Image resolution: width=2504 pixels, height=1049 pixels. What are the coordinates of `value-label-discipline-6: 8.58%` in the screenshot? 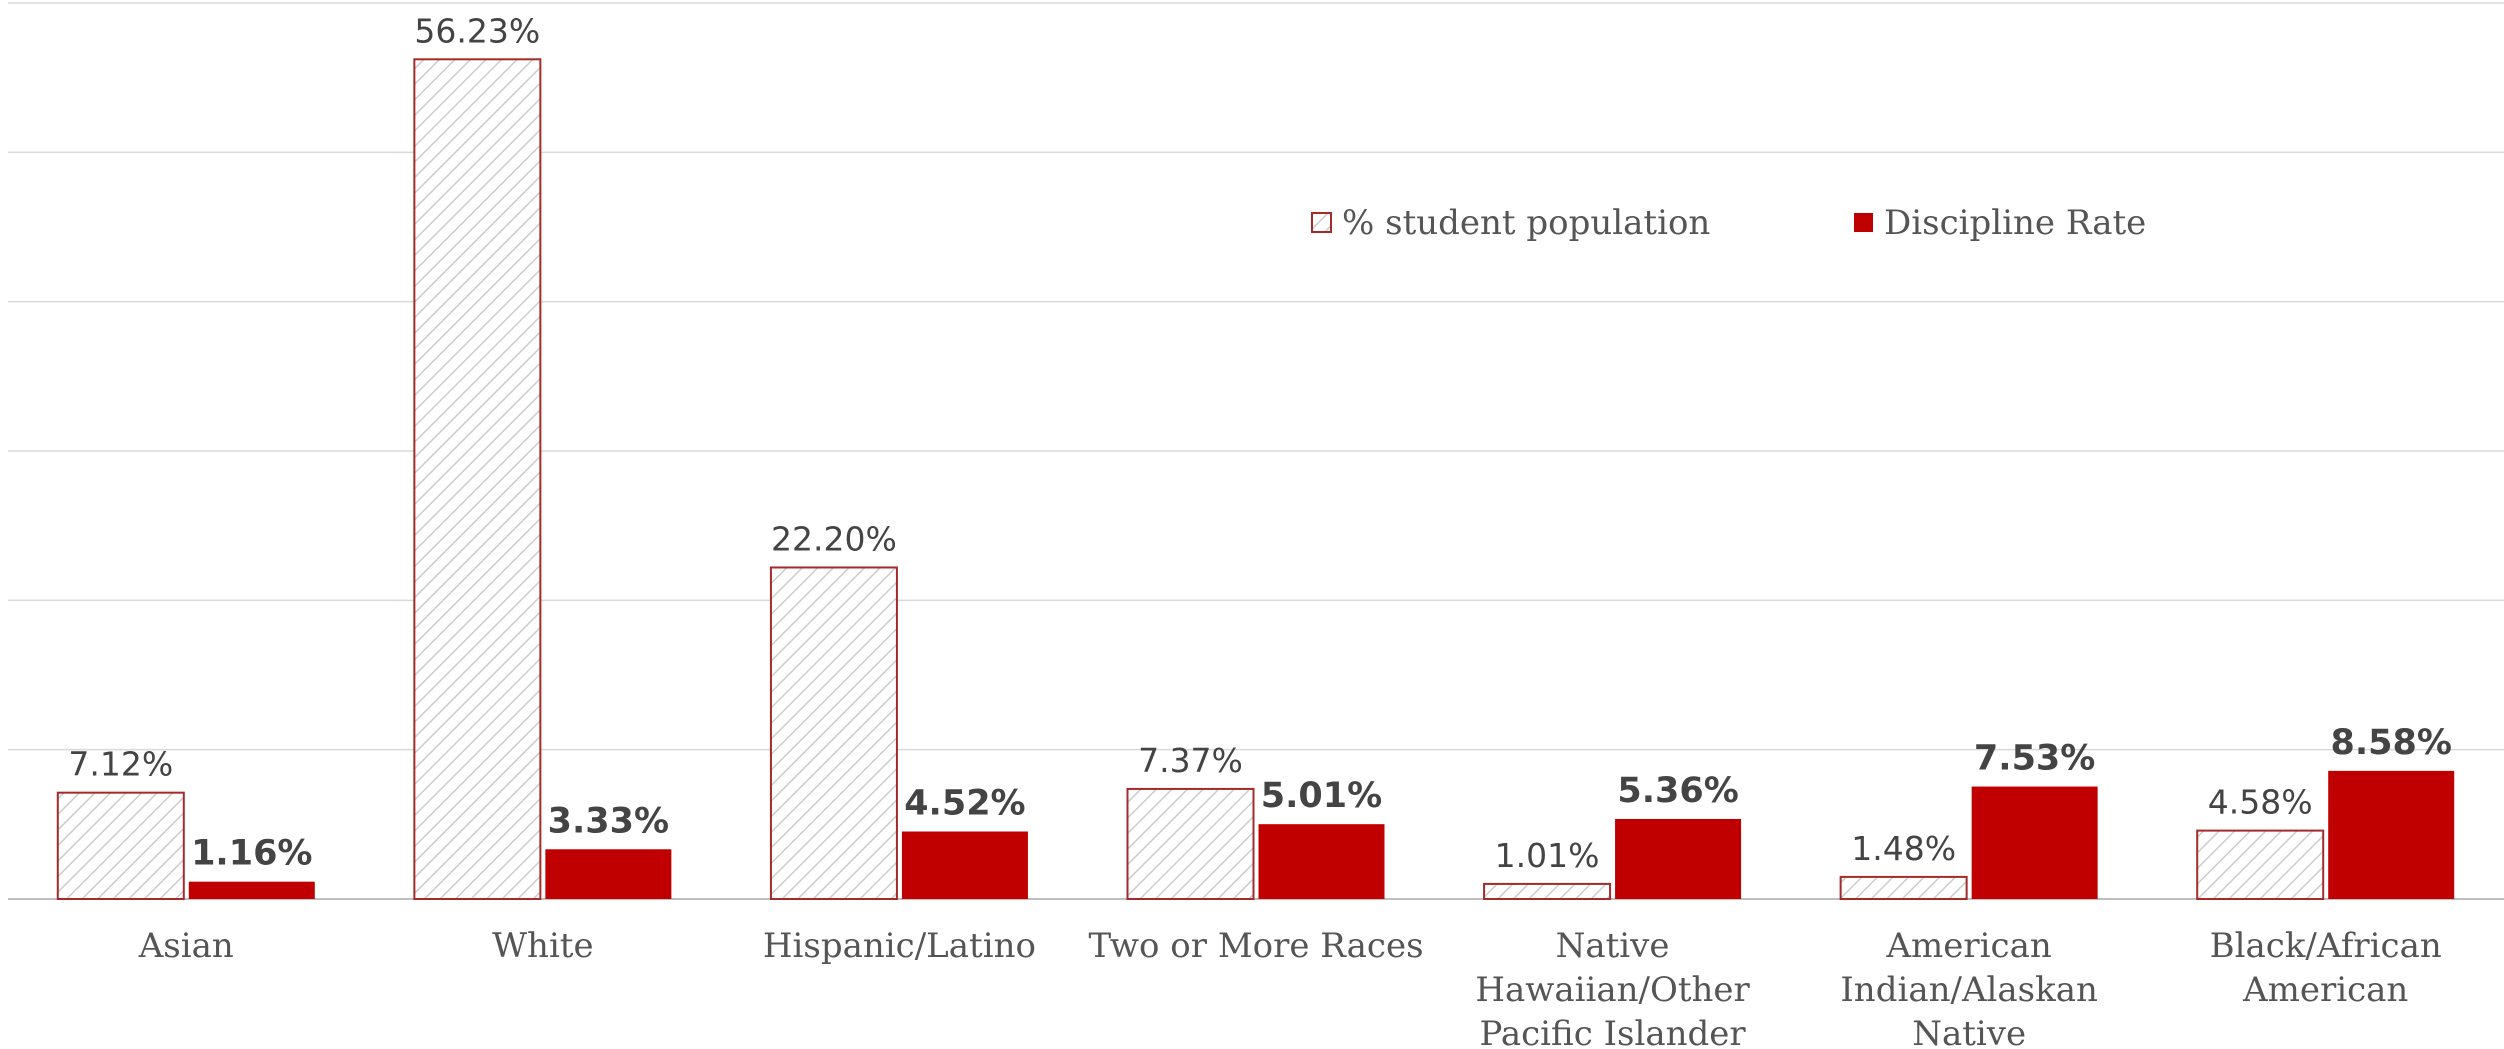 It's located at (2390, 743).